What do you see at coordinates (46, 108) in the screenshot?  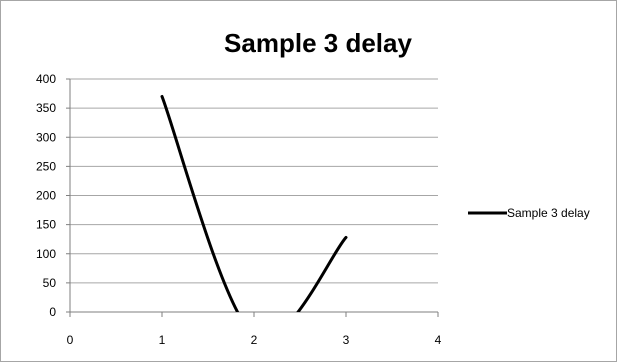 I see `y-tick-label: 350` at bounding box center [46, 108].